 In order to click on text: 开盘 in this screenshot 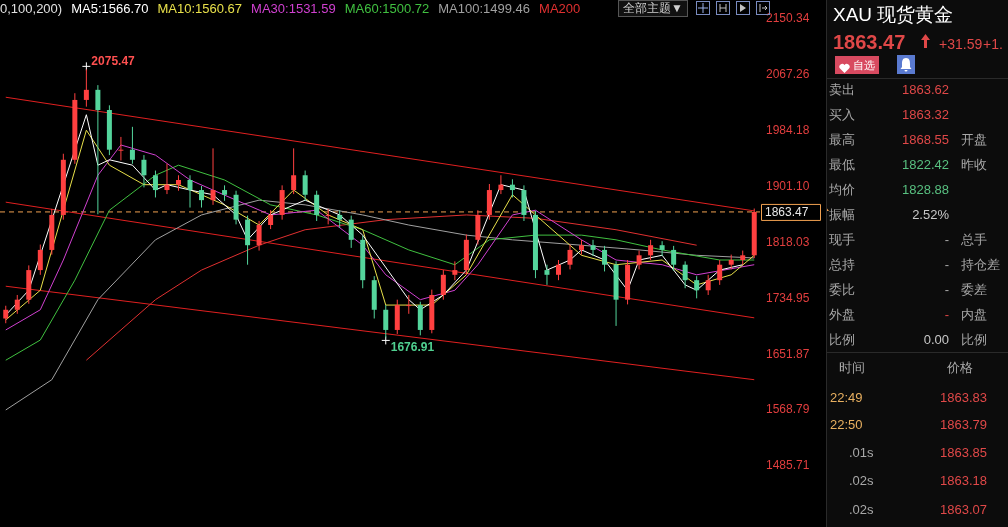, I will do `click(974, 140)`.